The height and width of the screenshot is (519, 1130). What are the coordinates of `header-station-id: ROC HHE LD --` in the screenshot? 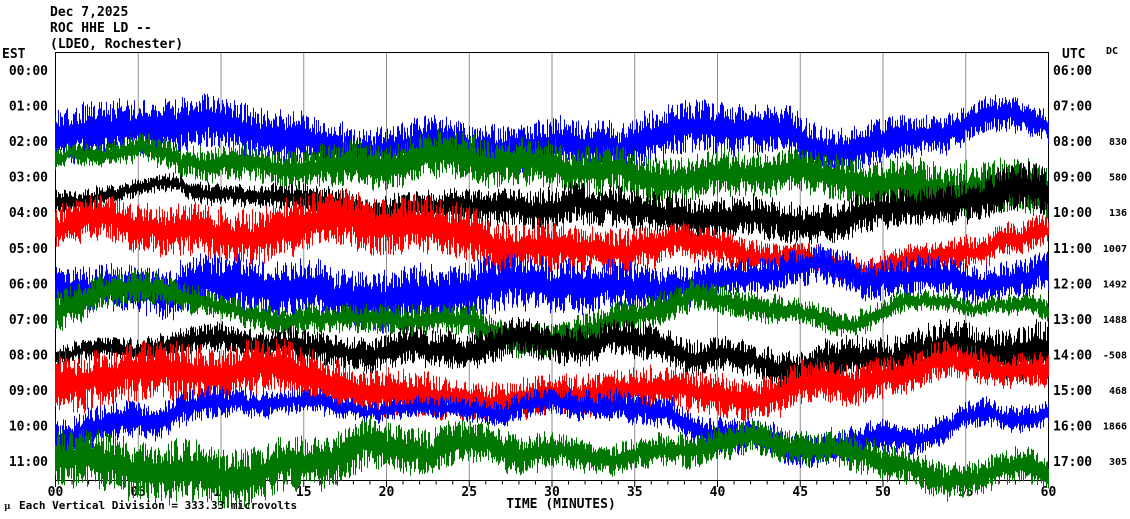 It's located at (101, 28).